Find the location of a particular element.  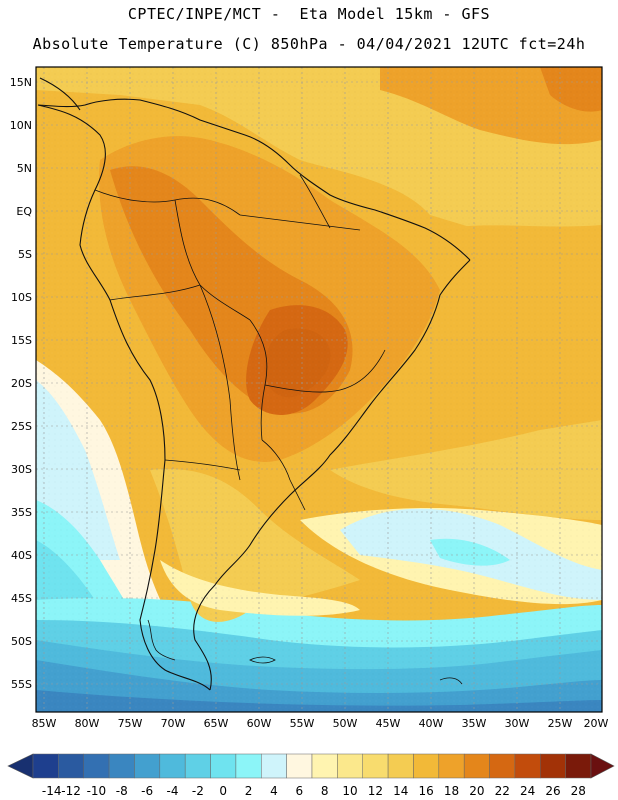

lon-label: 75W is located at coordinates (130, 723).